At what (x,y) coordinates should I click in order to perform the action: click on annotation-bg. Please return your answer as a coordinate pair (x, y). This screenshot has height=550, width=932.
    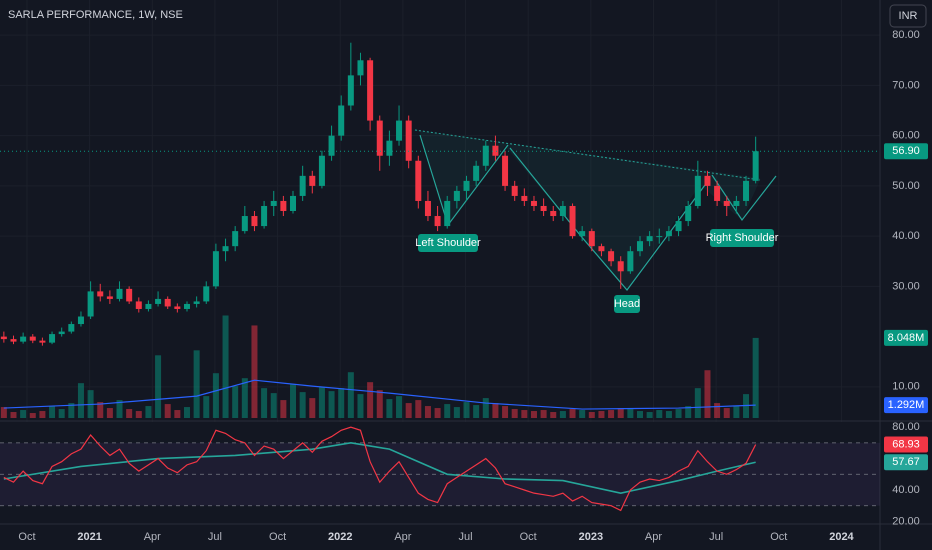
    Looking at the image, I should click on (448, 243).